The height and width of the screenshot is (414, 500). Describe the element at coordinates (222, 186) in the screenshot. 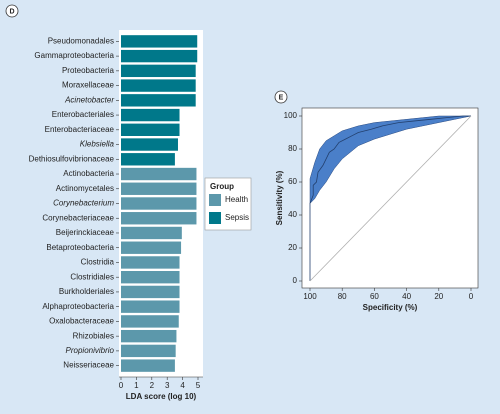

I see `legend-title: Group` at that location.